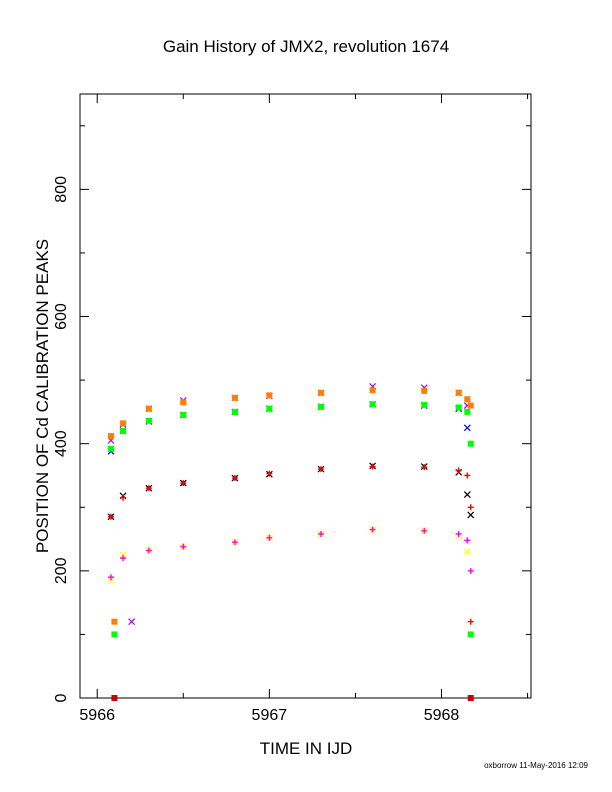 The height and width of the screenshot is (792, 612). What do you see at coordinates (97, 715) in the screenshot?
I see `x-tick-label: 5966` at bounding box center [97, 715].